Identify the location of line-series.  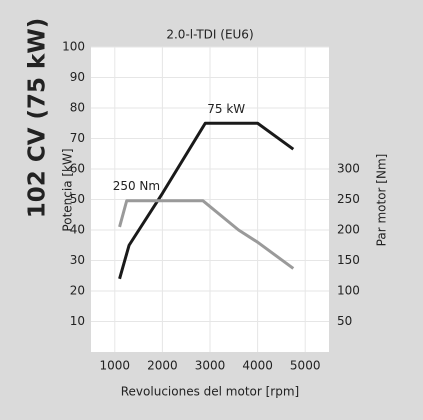
(206, 234).